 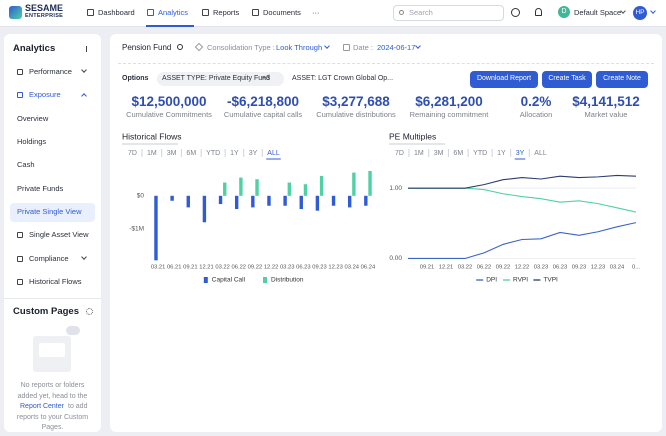 What do you see at coordinates (536, 114) in the screenshot?
I see `kpi-label: Allocation` at bounding box center [536, 114].